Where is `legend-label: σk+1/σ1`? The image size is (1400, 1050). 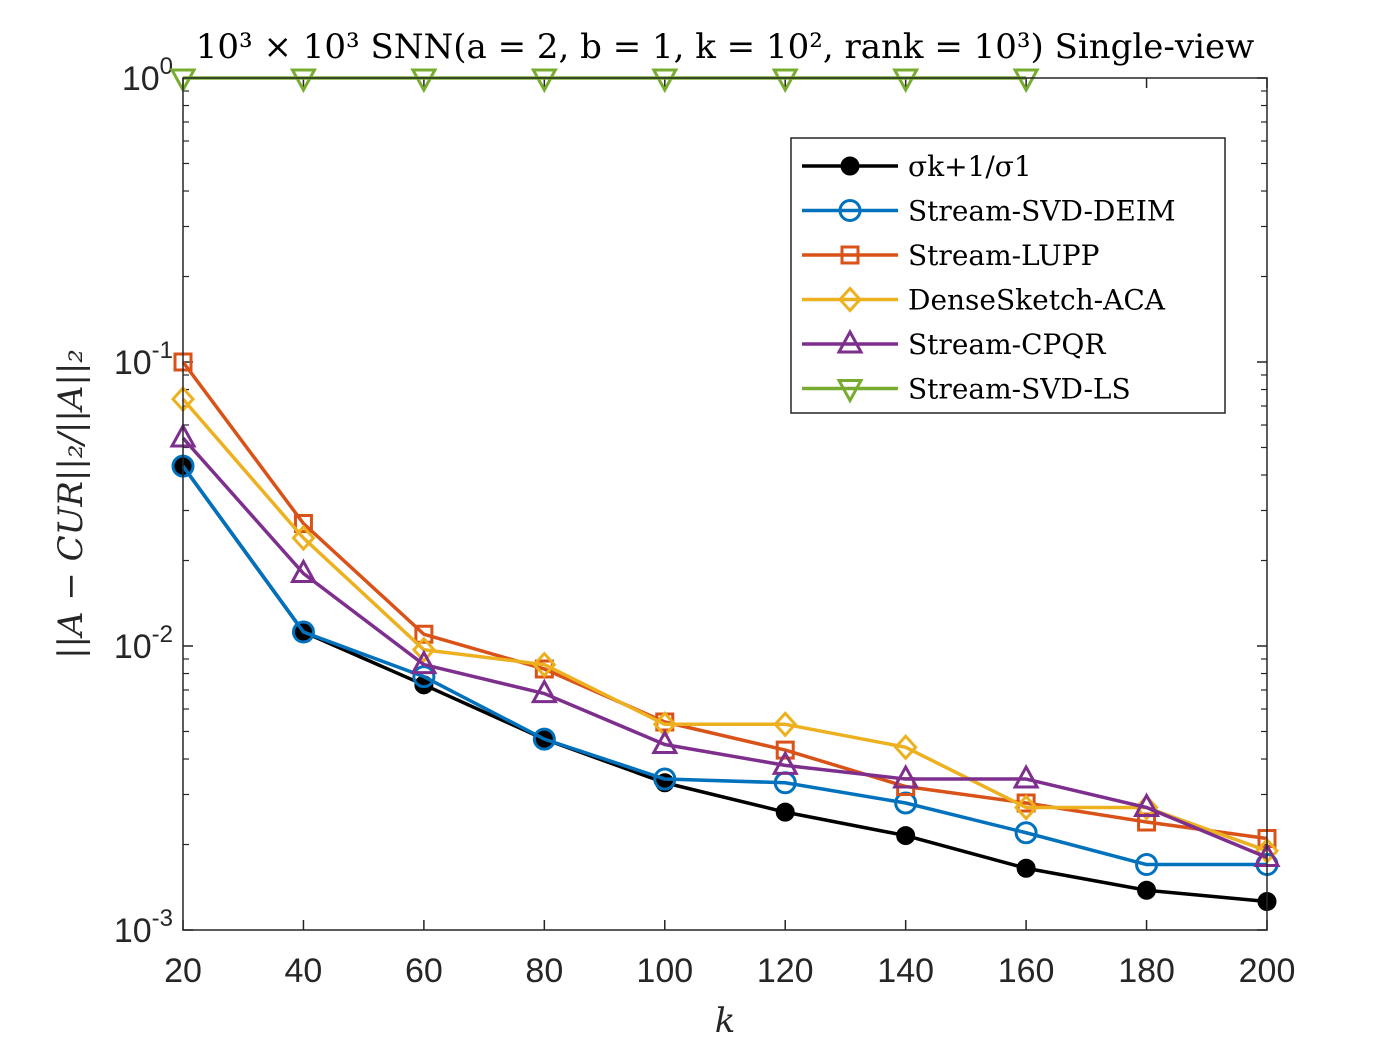
legend-label: σk+1/σ1 is located at coordinates (970, 166).